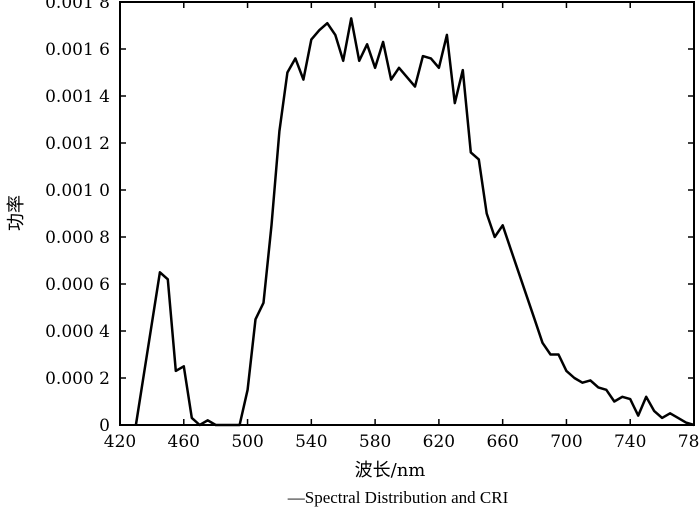 Image resolution: width=700 pixels, height=514 pixels. Describe the element at coordinates (247, 442) in the screenshot. I see `x-tick-label: 500` at that location.